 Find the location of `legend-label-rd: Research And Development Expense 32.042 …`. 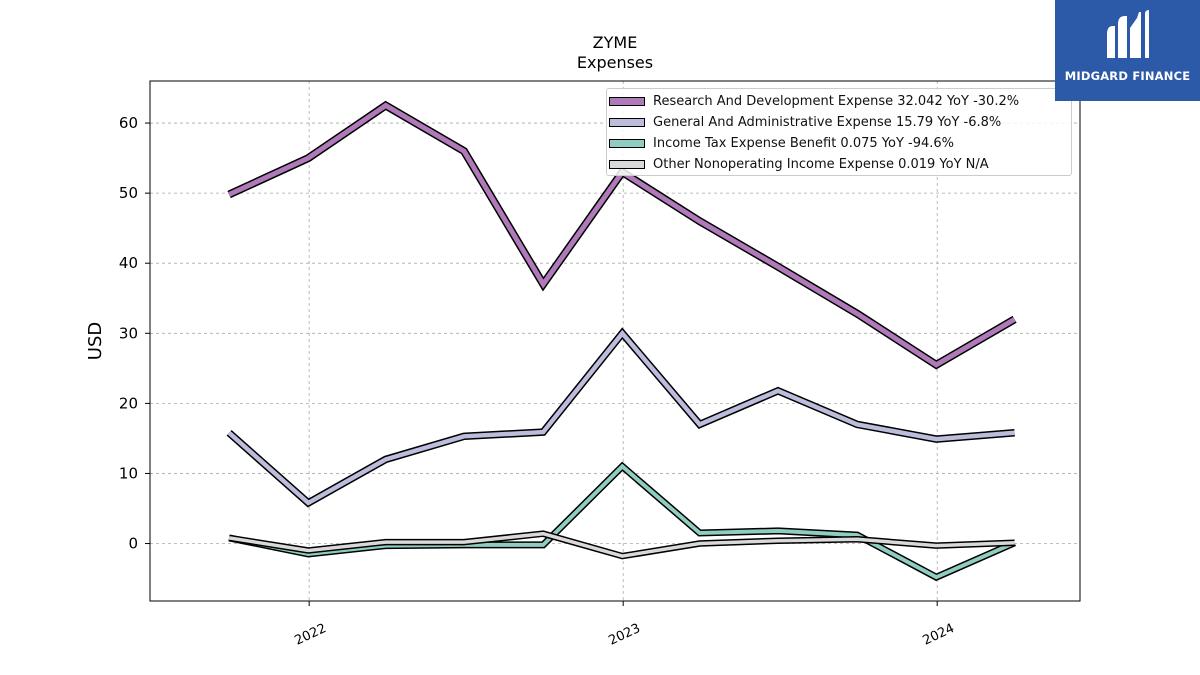

legend-label-rd: Research And Development Expense 32.042 … is located at coordinates (836, 101).